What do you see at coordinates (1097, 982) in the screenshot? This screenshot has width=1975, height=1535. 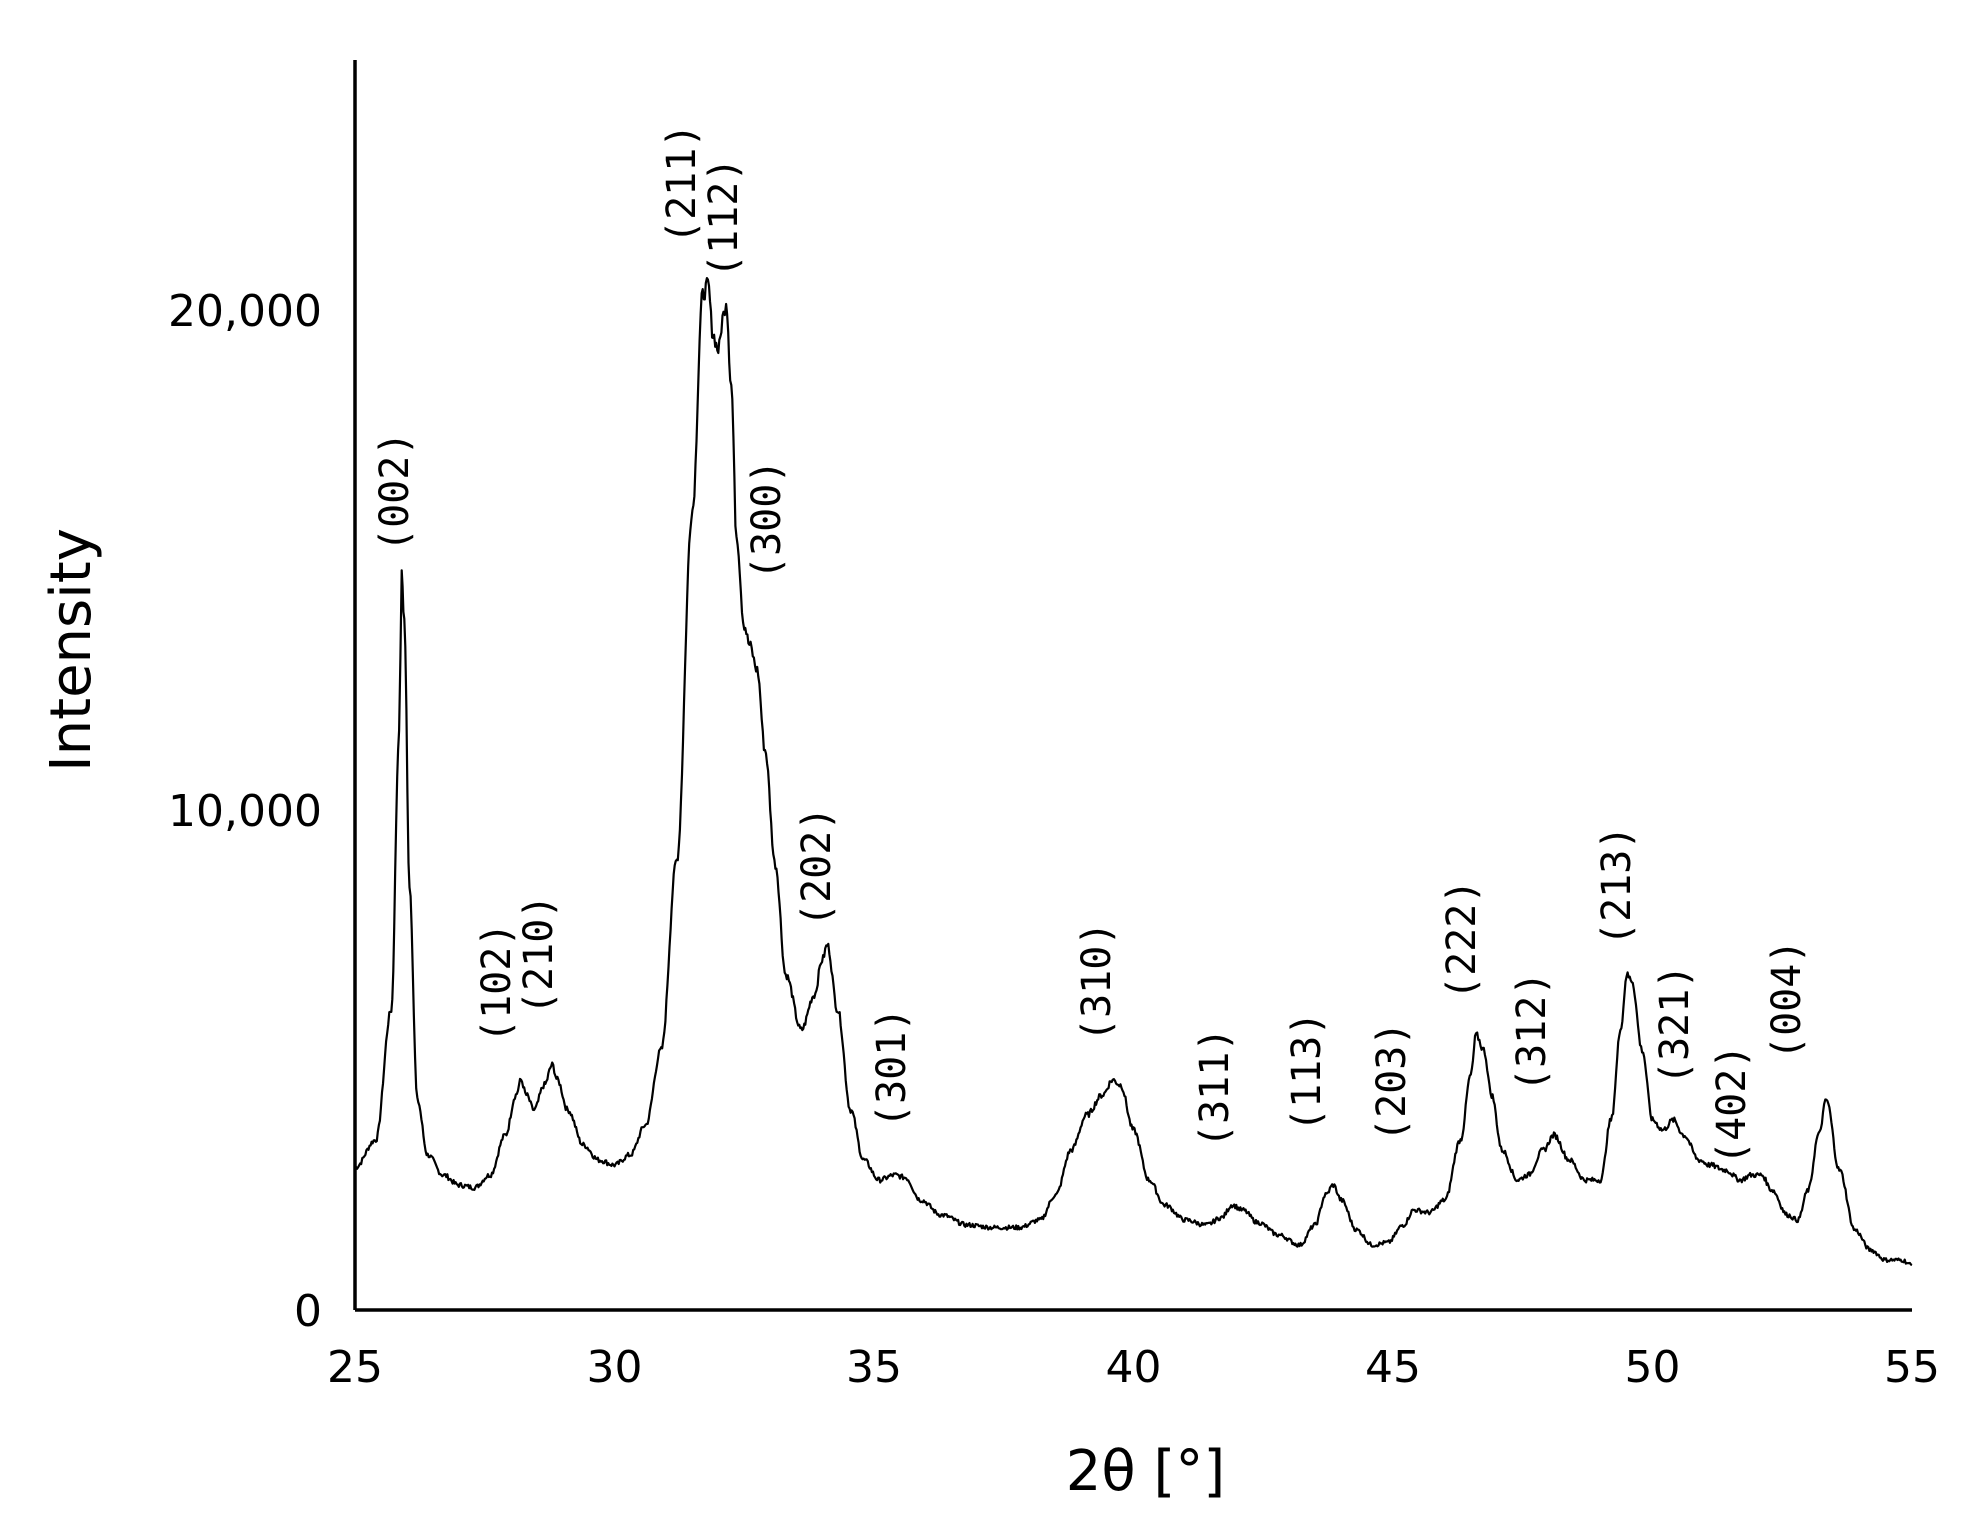 I see `peak-label: (310)` at bounding box center [1097, 982].